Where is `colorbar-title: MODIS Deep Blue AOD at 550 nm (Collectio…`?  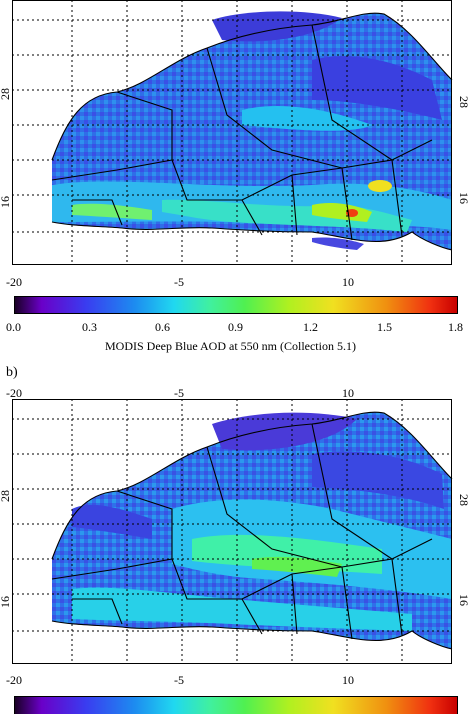 colorbar-title: MODIS Deep Blue AOD at 550 nm (Collectio… is located at coordinates (230, 346).